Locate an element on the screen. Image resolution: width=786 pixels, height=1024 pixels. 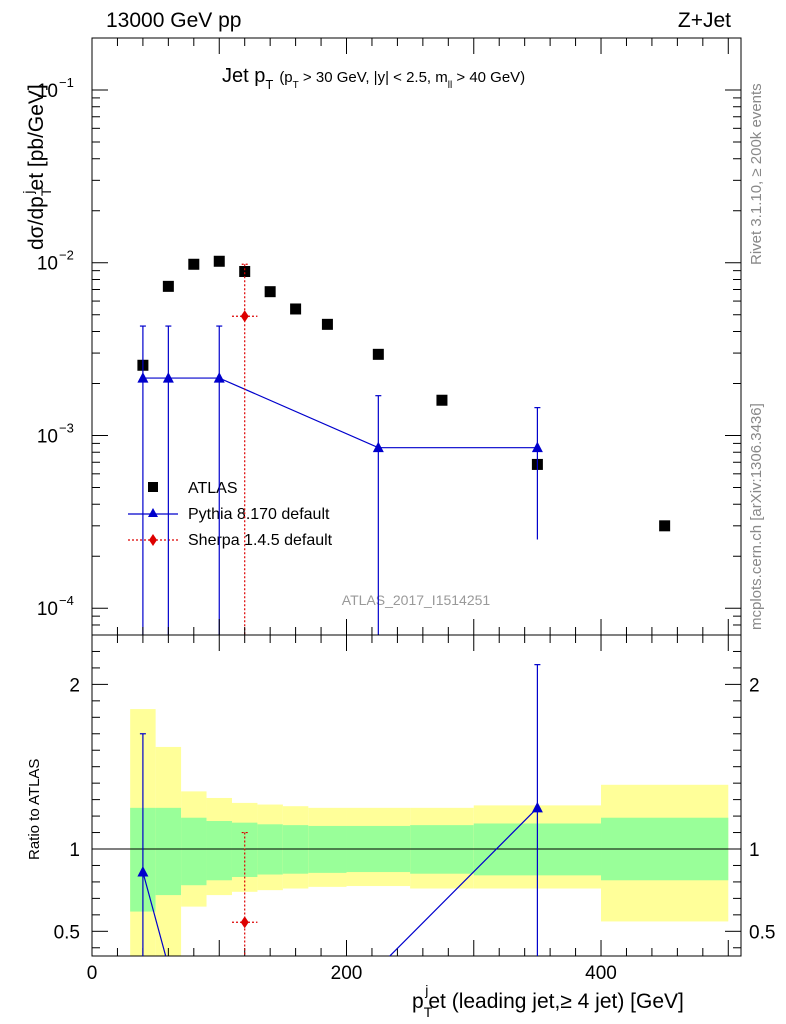
main-y-tick-exp-0: −1 is located at coordinates (66, 82).